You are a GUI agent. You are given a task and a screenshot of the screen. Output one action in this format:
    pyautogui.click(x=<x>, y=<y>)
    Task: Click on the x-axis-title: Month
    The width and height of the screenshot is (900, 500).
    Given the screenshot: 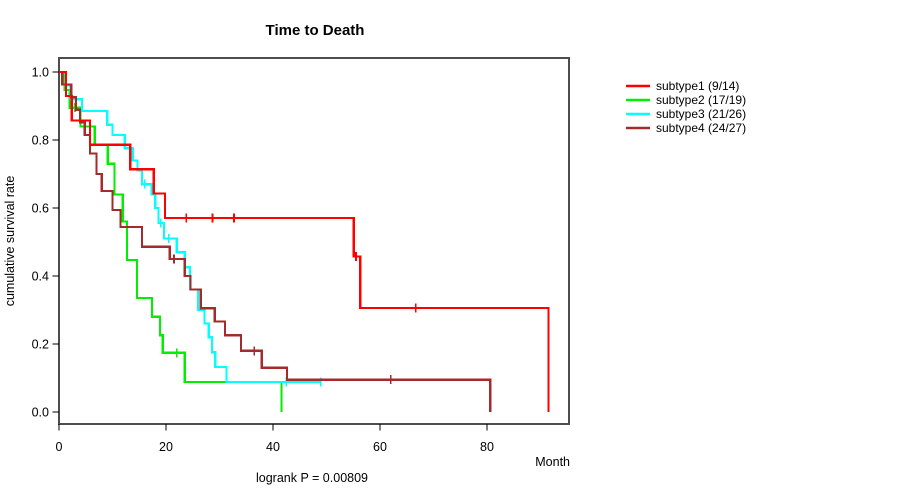 What is the action you would take?
    pyautogui.click(x=552, y=462)
    